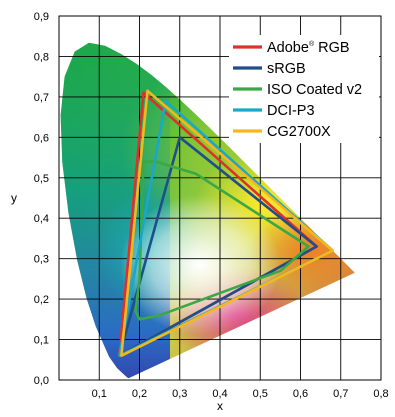 Image resolution: width=395 pixels, height=417 pixels. I want to click on legend-label: Adobe® RGB, so click(308, 48).